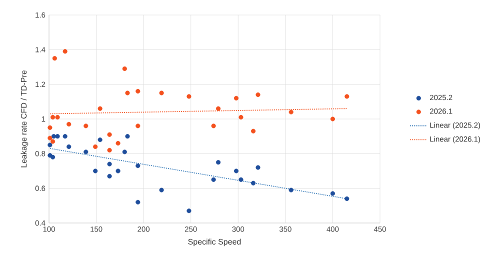  I want to click on y-axis-title: Leakage rate CFD / TD-Pre, so click(24, 119).